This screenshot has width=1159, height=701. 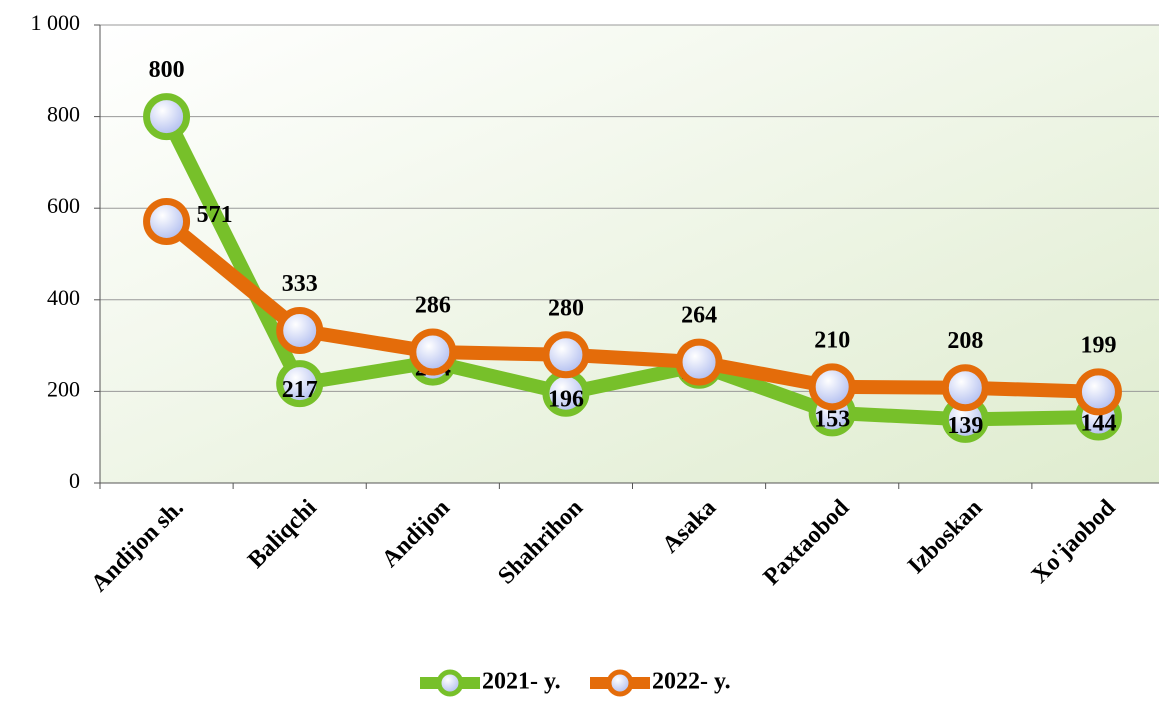 What do you see at coordinates (63, 205) in the screenshot?
I see `y-tick-label: 600` at bounding box center [63, 205].